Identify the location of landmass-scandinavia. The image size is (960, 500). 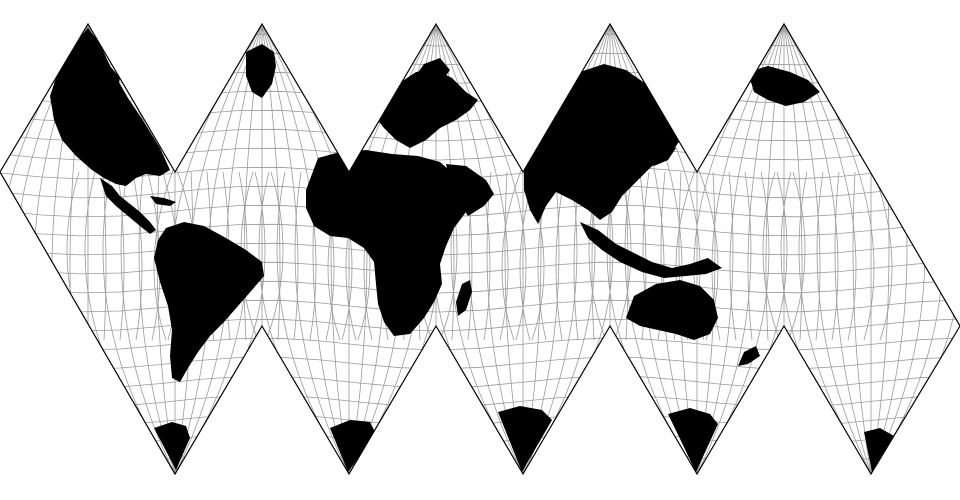
(430, 76).